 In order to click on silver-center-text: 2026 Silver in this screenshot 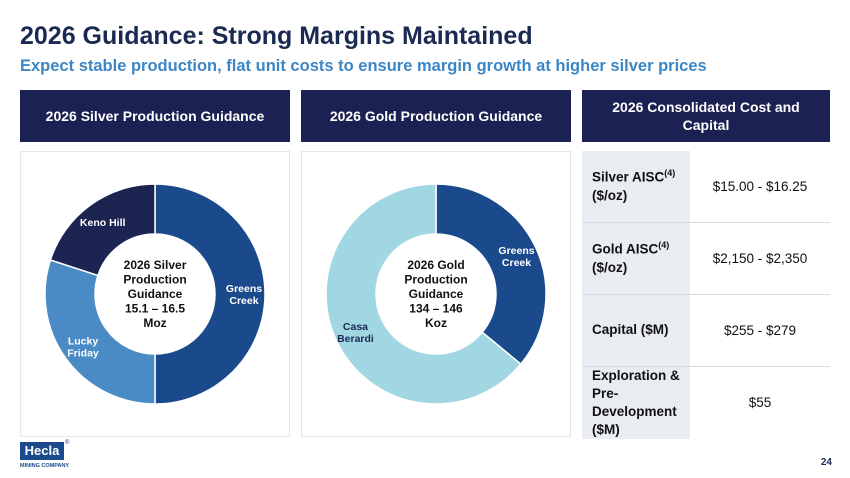, I will do `click(155, 265)`.